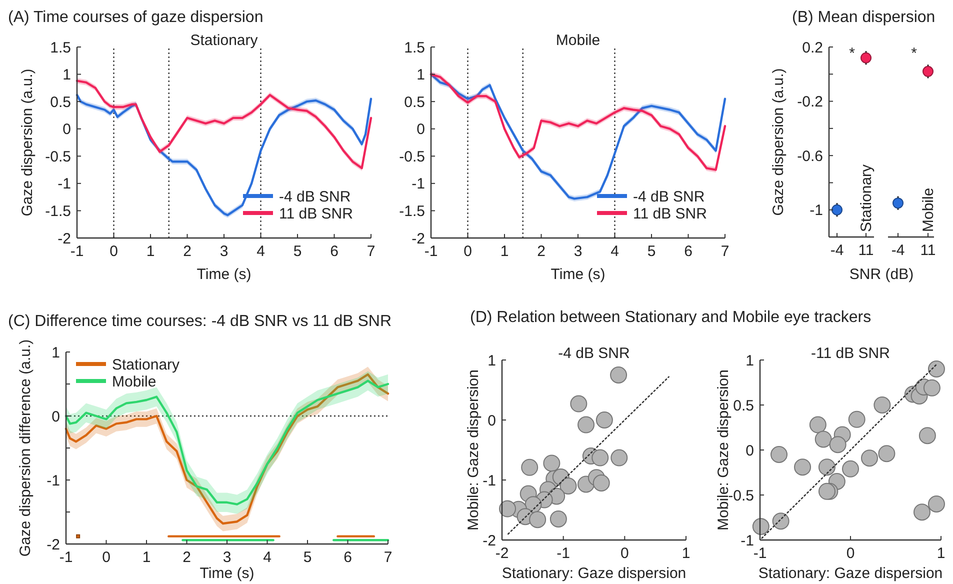  What do you see at coordinates (810, 156) in the screenshot?
I see `y-tick-label: -0.6` at bounding box center [810, 156].